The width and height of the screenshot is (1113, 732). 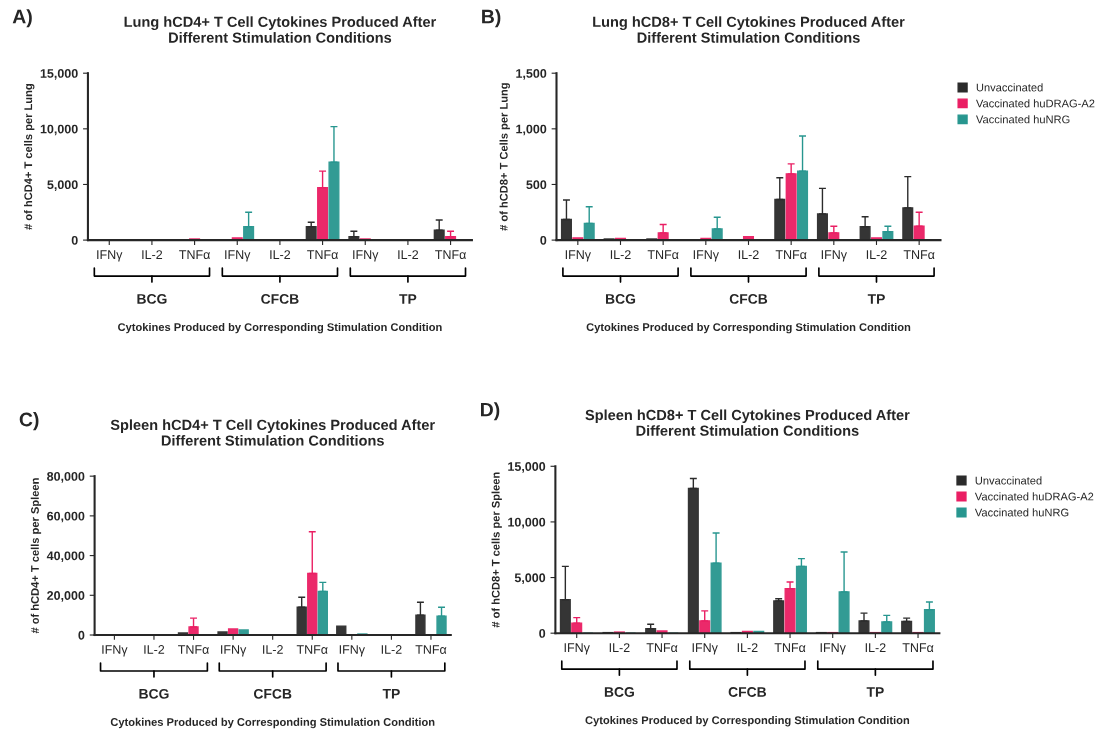 What do you see at coordinates (66, 517) in the screenshot?
I see `y-tick-label: 60,000` at bounding box center [66, 517].